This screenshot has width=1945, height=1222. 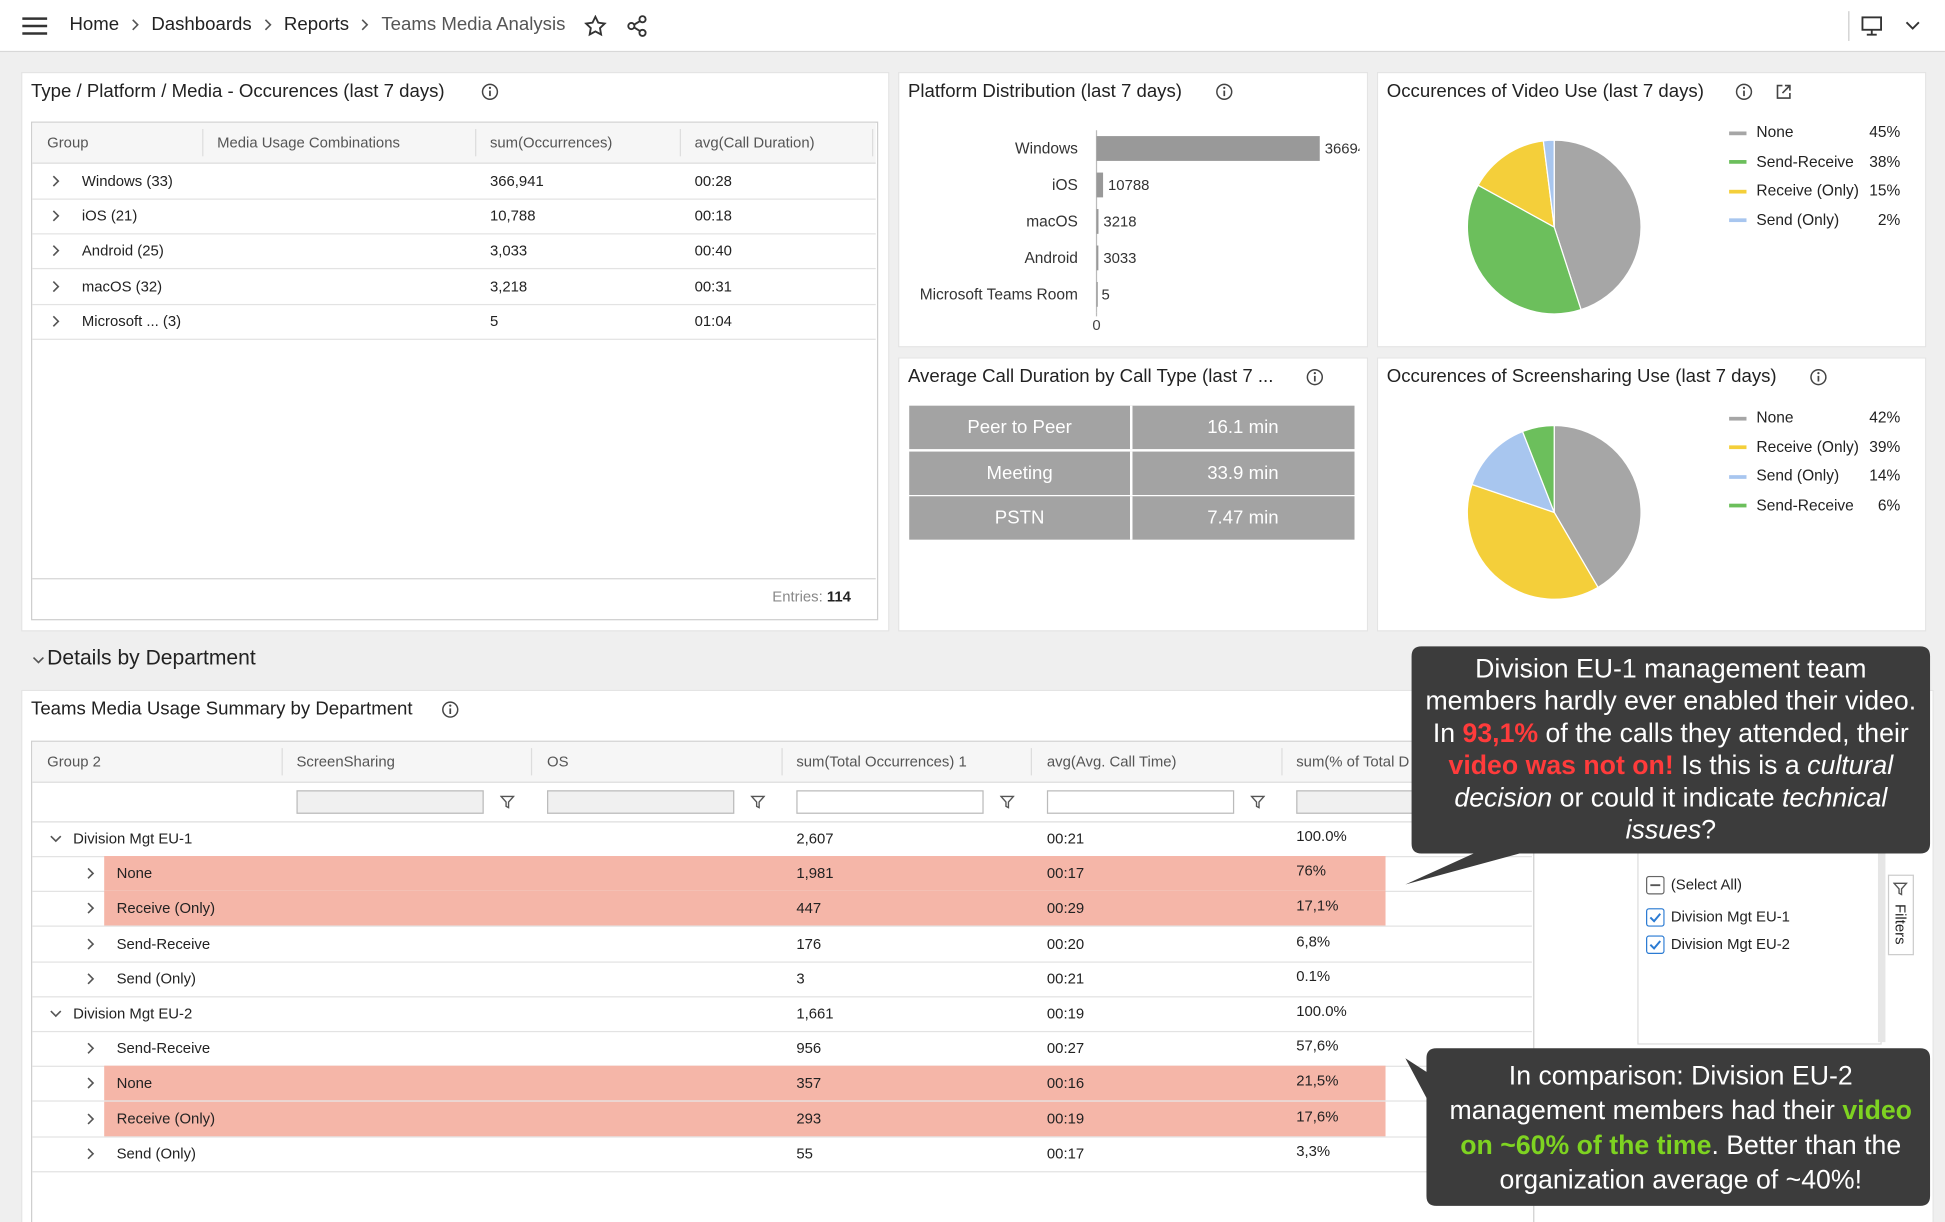 I want to click on breadcrumb-item: Dashboards, so click(x=201, y=24).